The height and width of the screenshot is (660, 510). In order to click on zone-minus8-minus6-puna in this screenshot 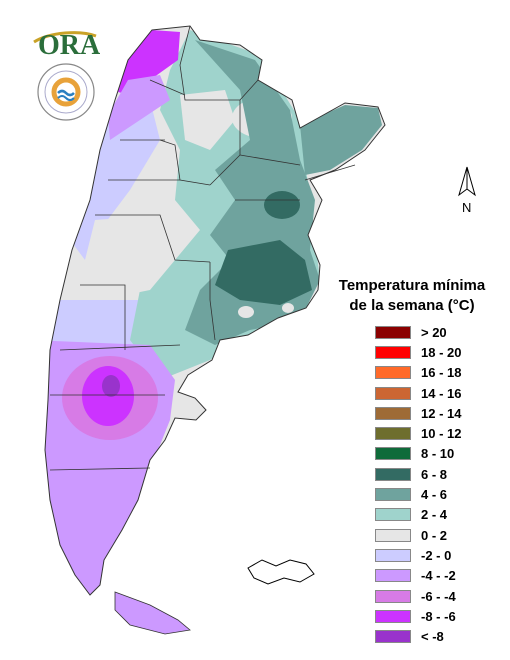, I will do `click(149, 62)`.